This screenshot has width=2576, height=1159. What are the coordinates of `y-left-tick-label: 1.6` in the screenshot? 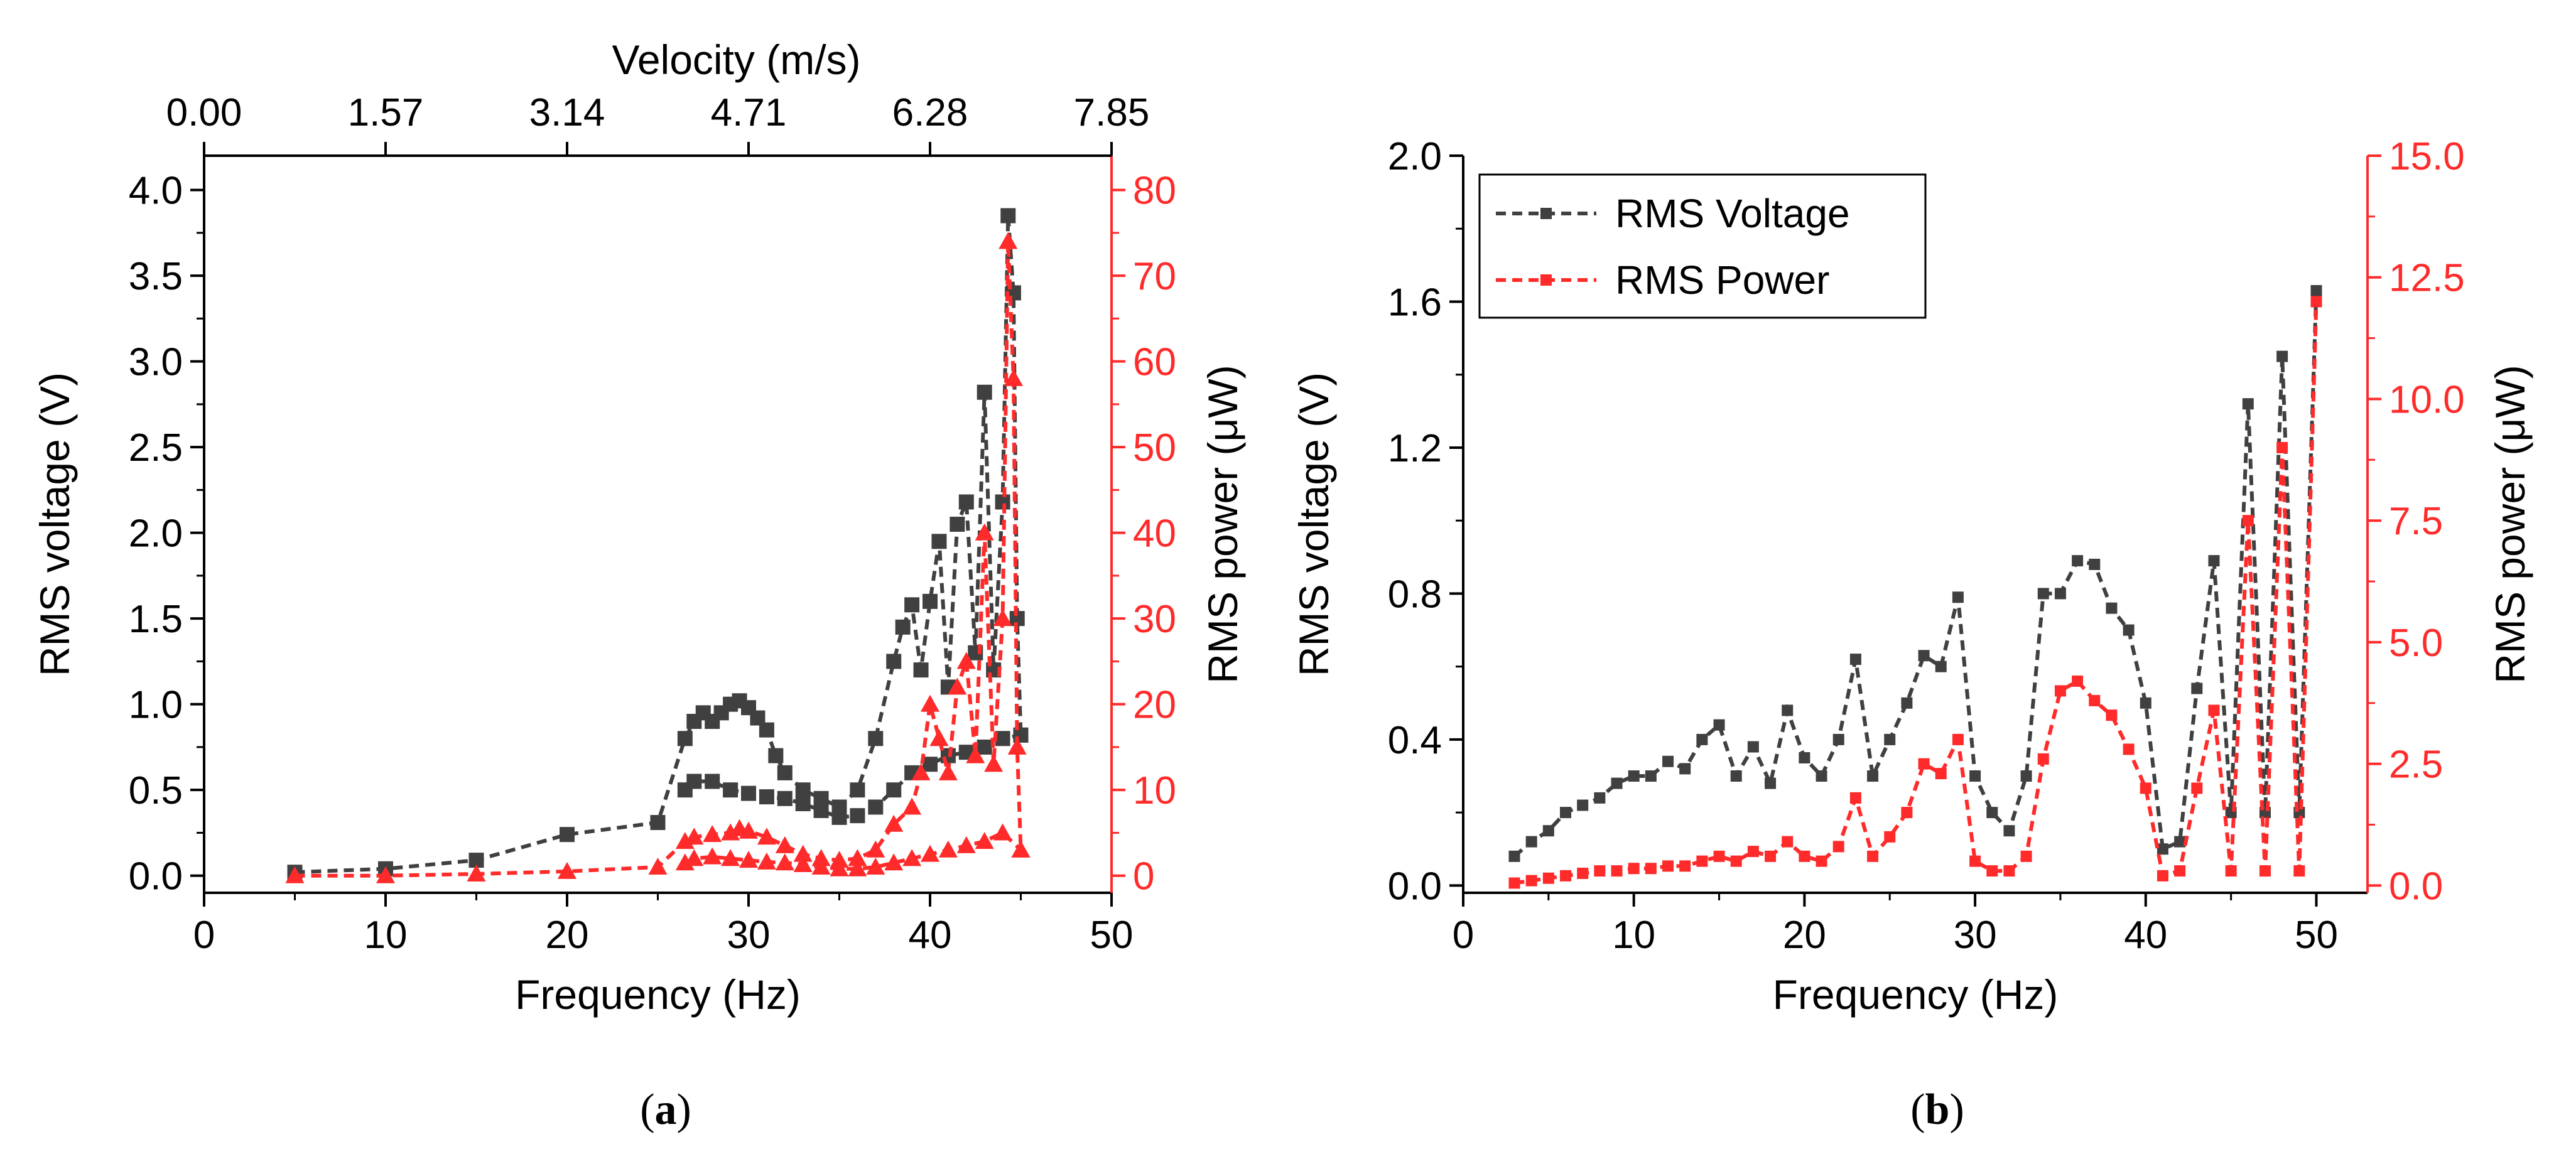 It's located at (1415, 302).